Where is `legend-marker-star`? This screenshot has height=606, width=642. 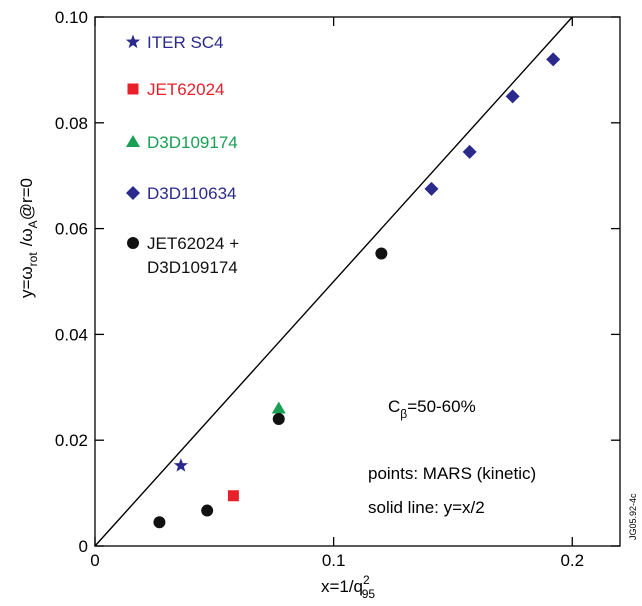 legend-marker-star is located at coordinates (133, 41).